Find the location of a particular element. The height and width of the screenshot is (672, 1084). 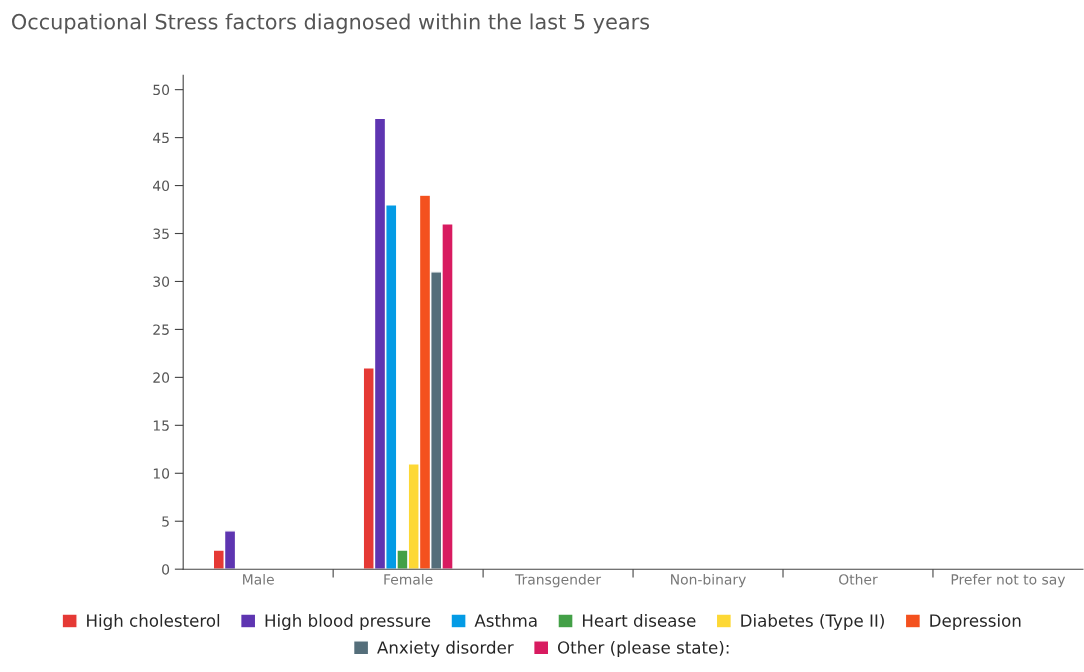

y-tick-label: 50 is located at coordinates (161, 90).